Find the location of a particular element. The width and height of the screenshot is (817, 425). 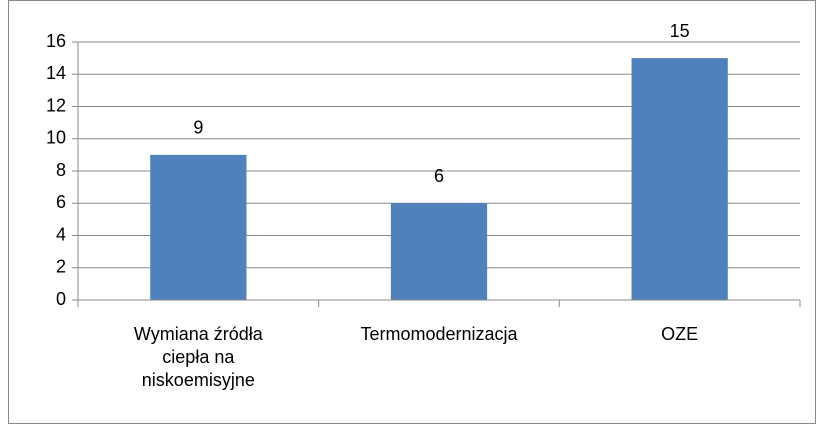

y-tick-label: 16 is located at coordinates (56, 41).